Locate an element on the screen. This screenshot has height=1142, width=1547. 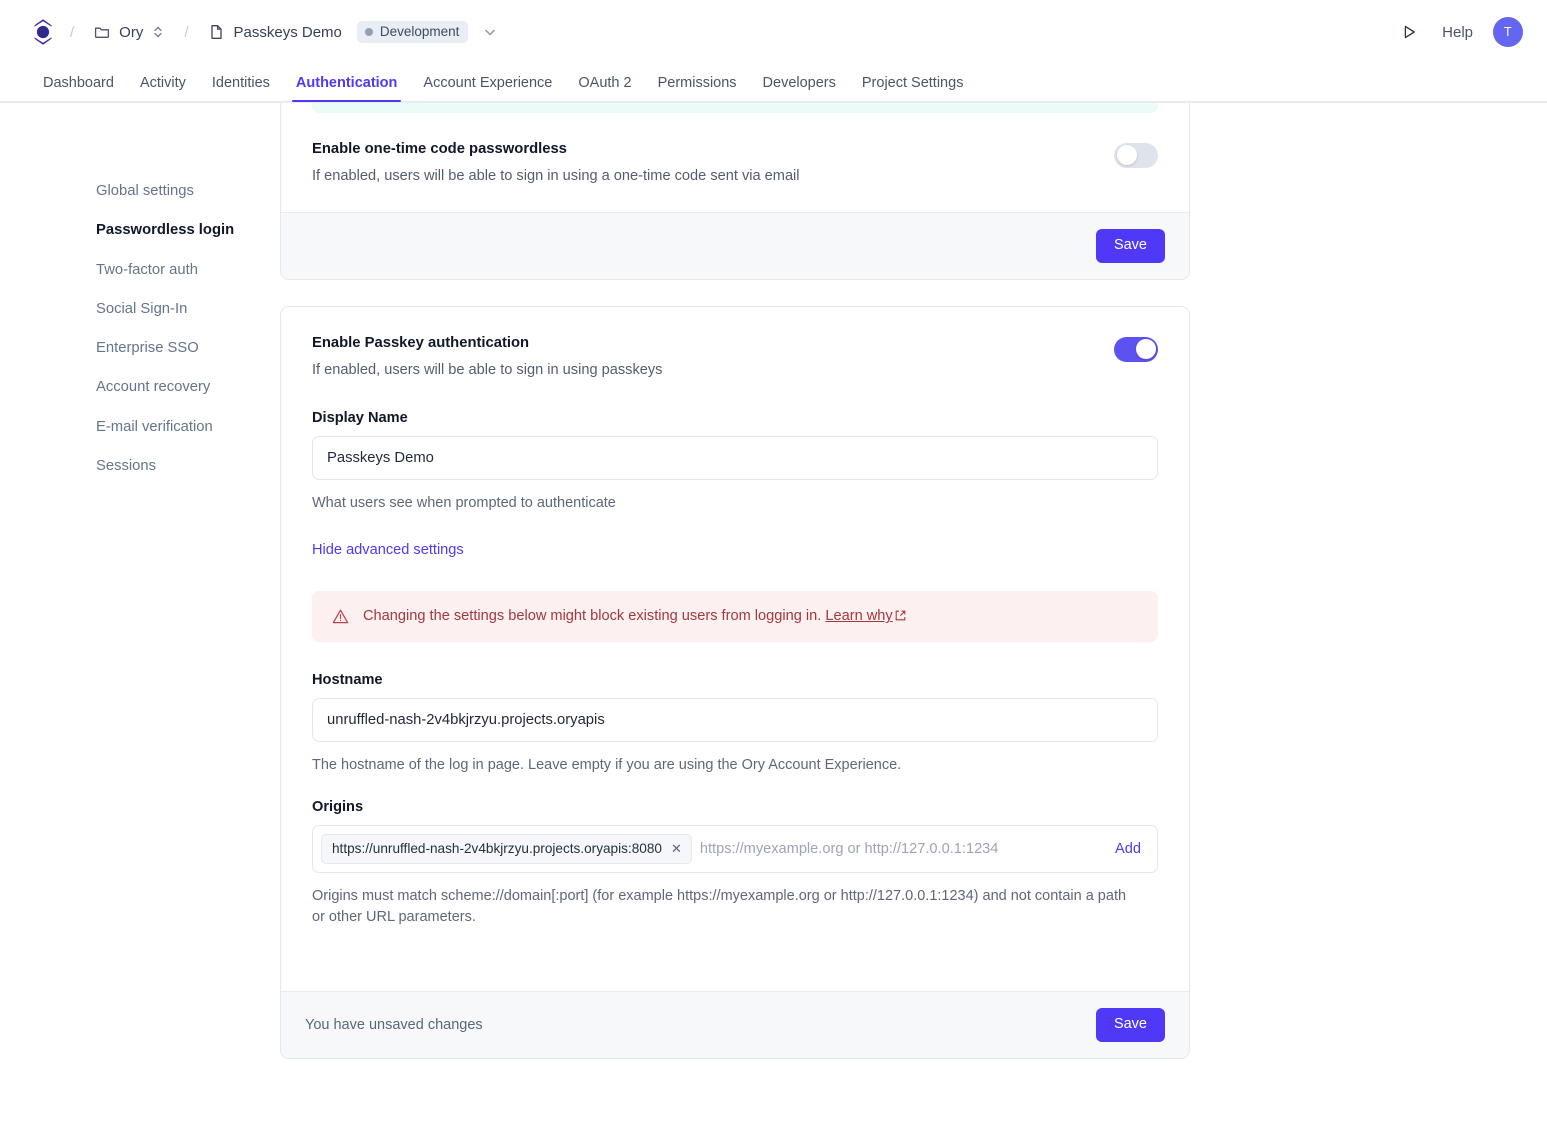
ory-logo-icon is located at coordinates (43, 32).